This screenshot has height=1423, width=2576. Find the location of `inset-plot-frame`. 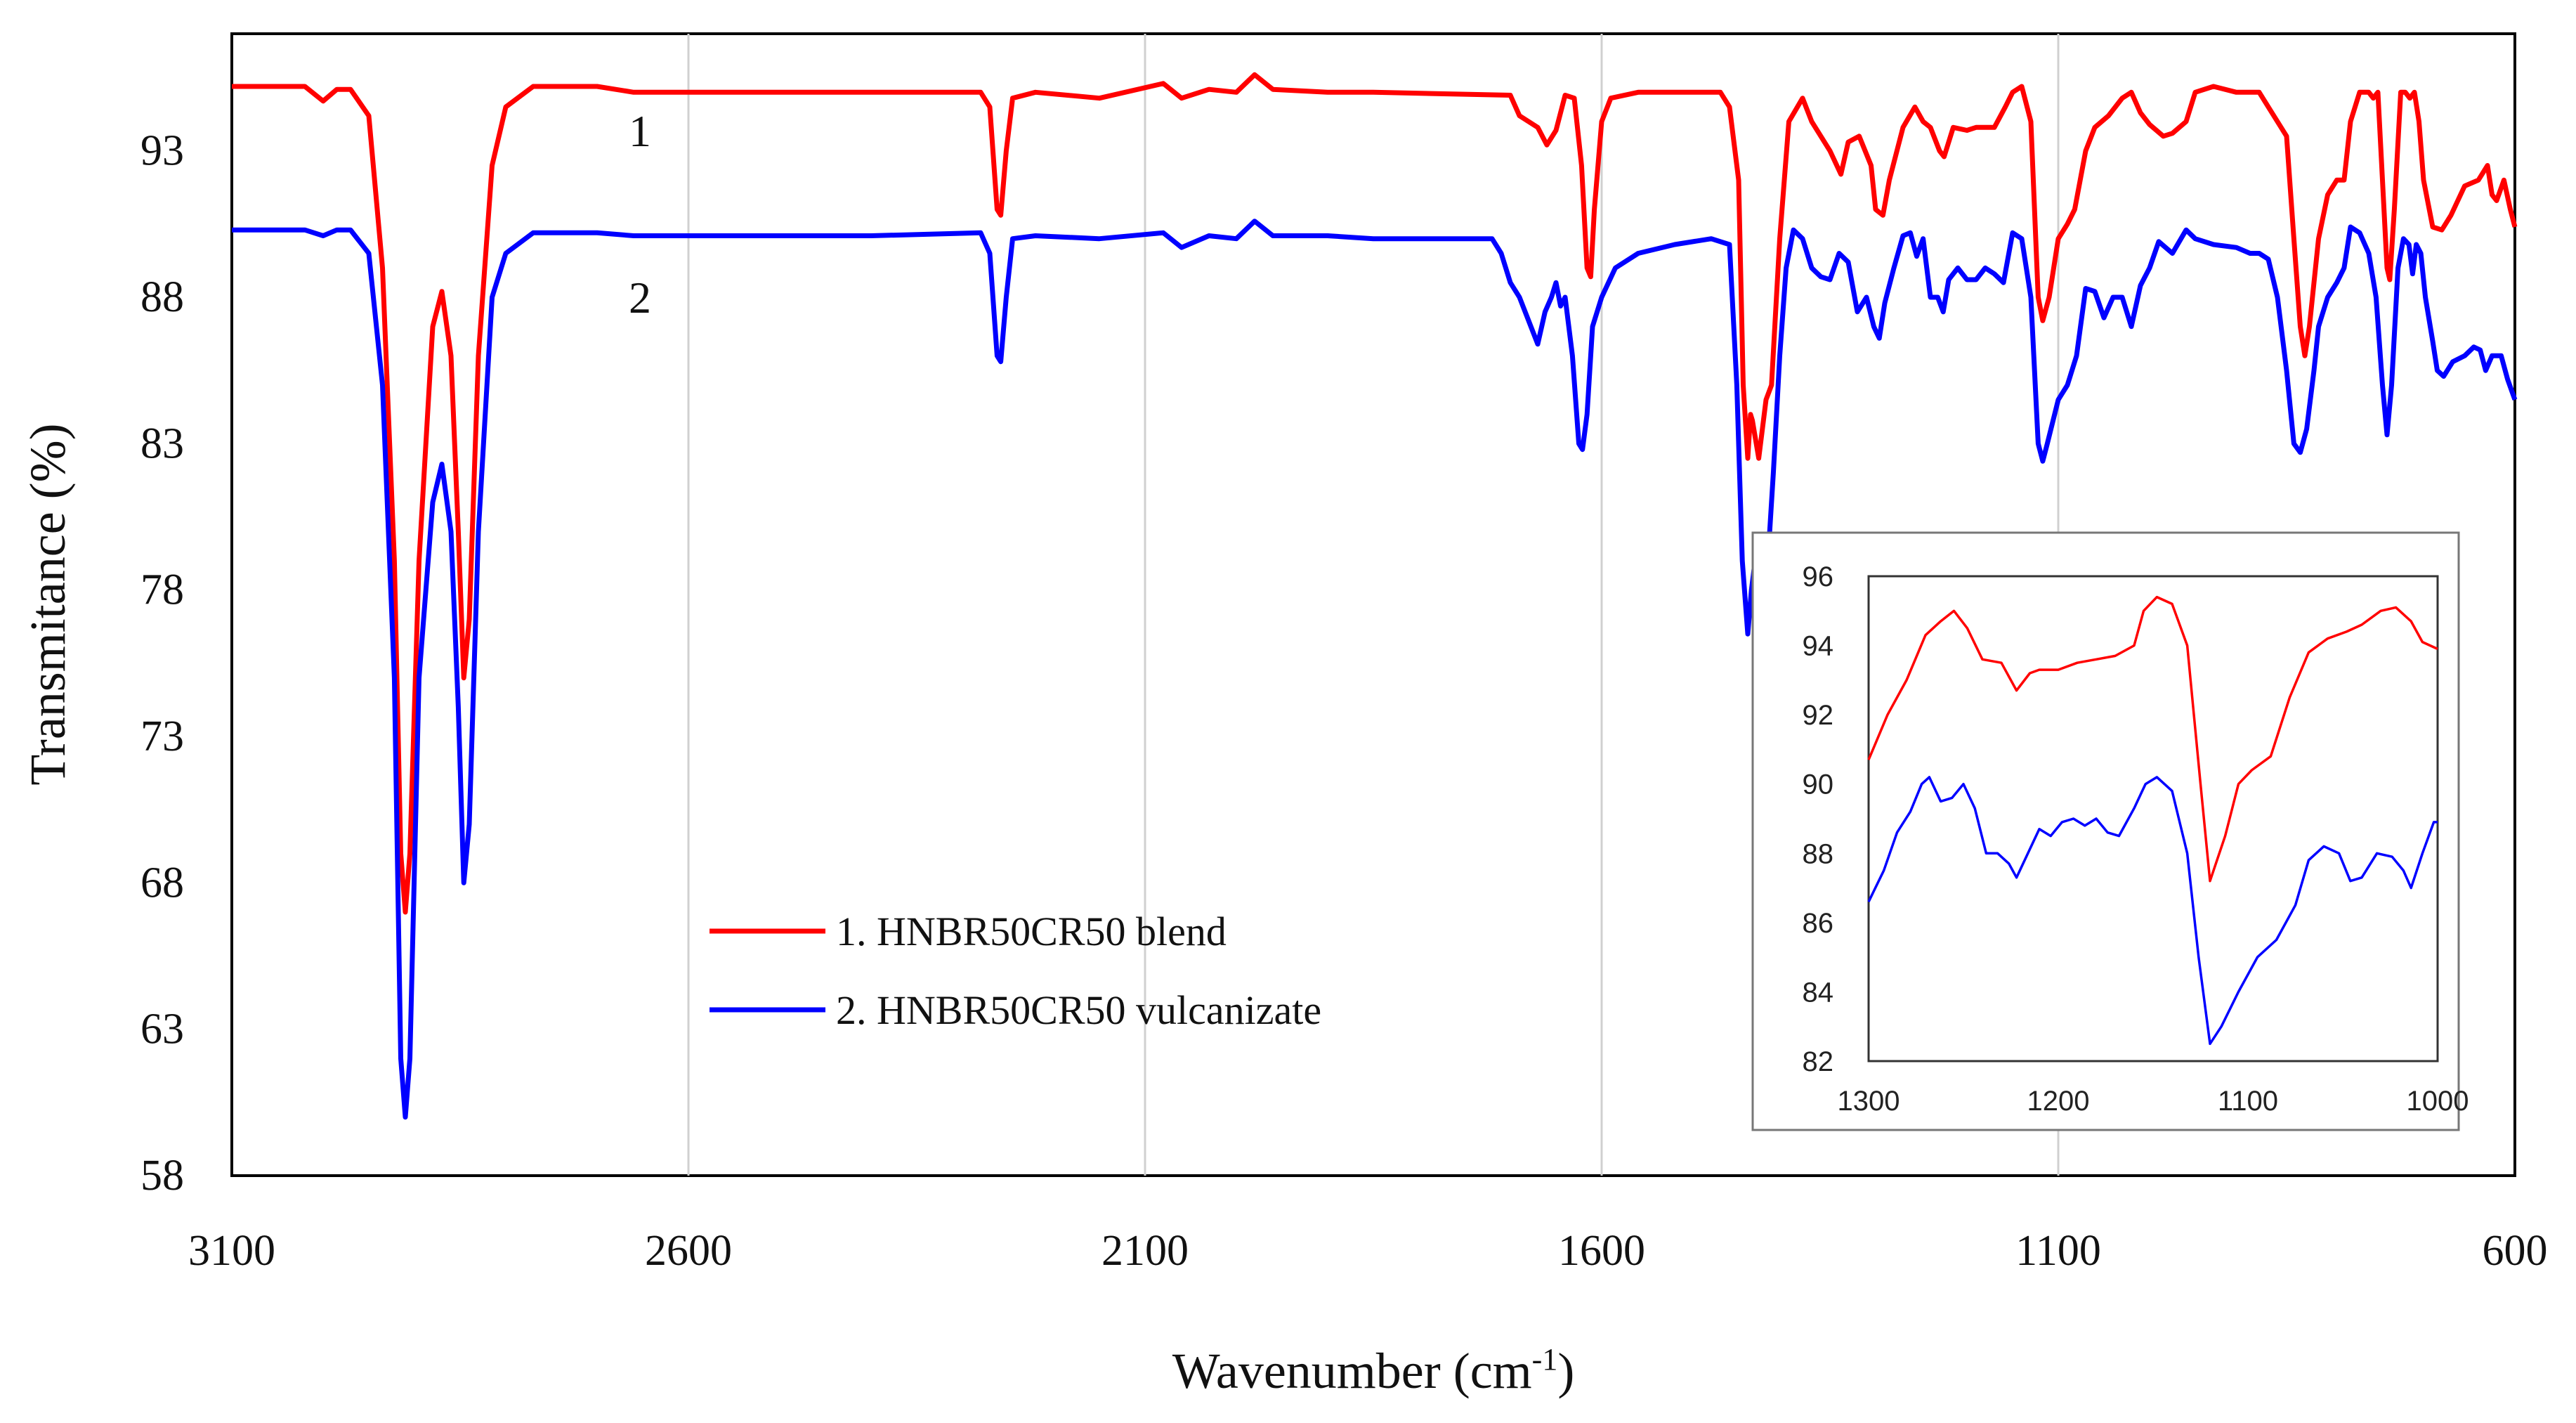

inset-plot-frame is located at coordinates (2153, 819).